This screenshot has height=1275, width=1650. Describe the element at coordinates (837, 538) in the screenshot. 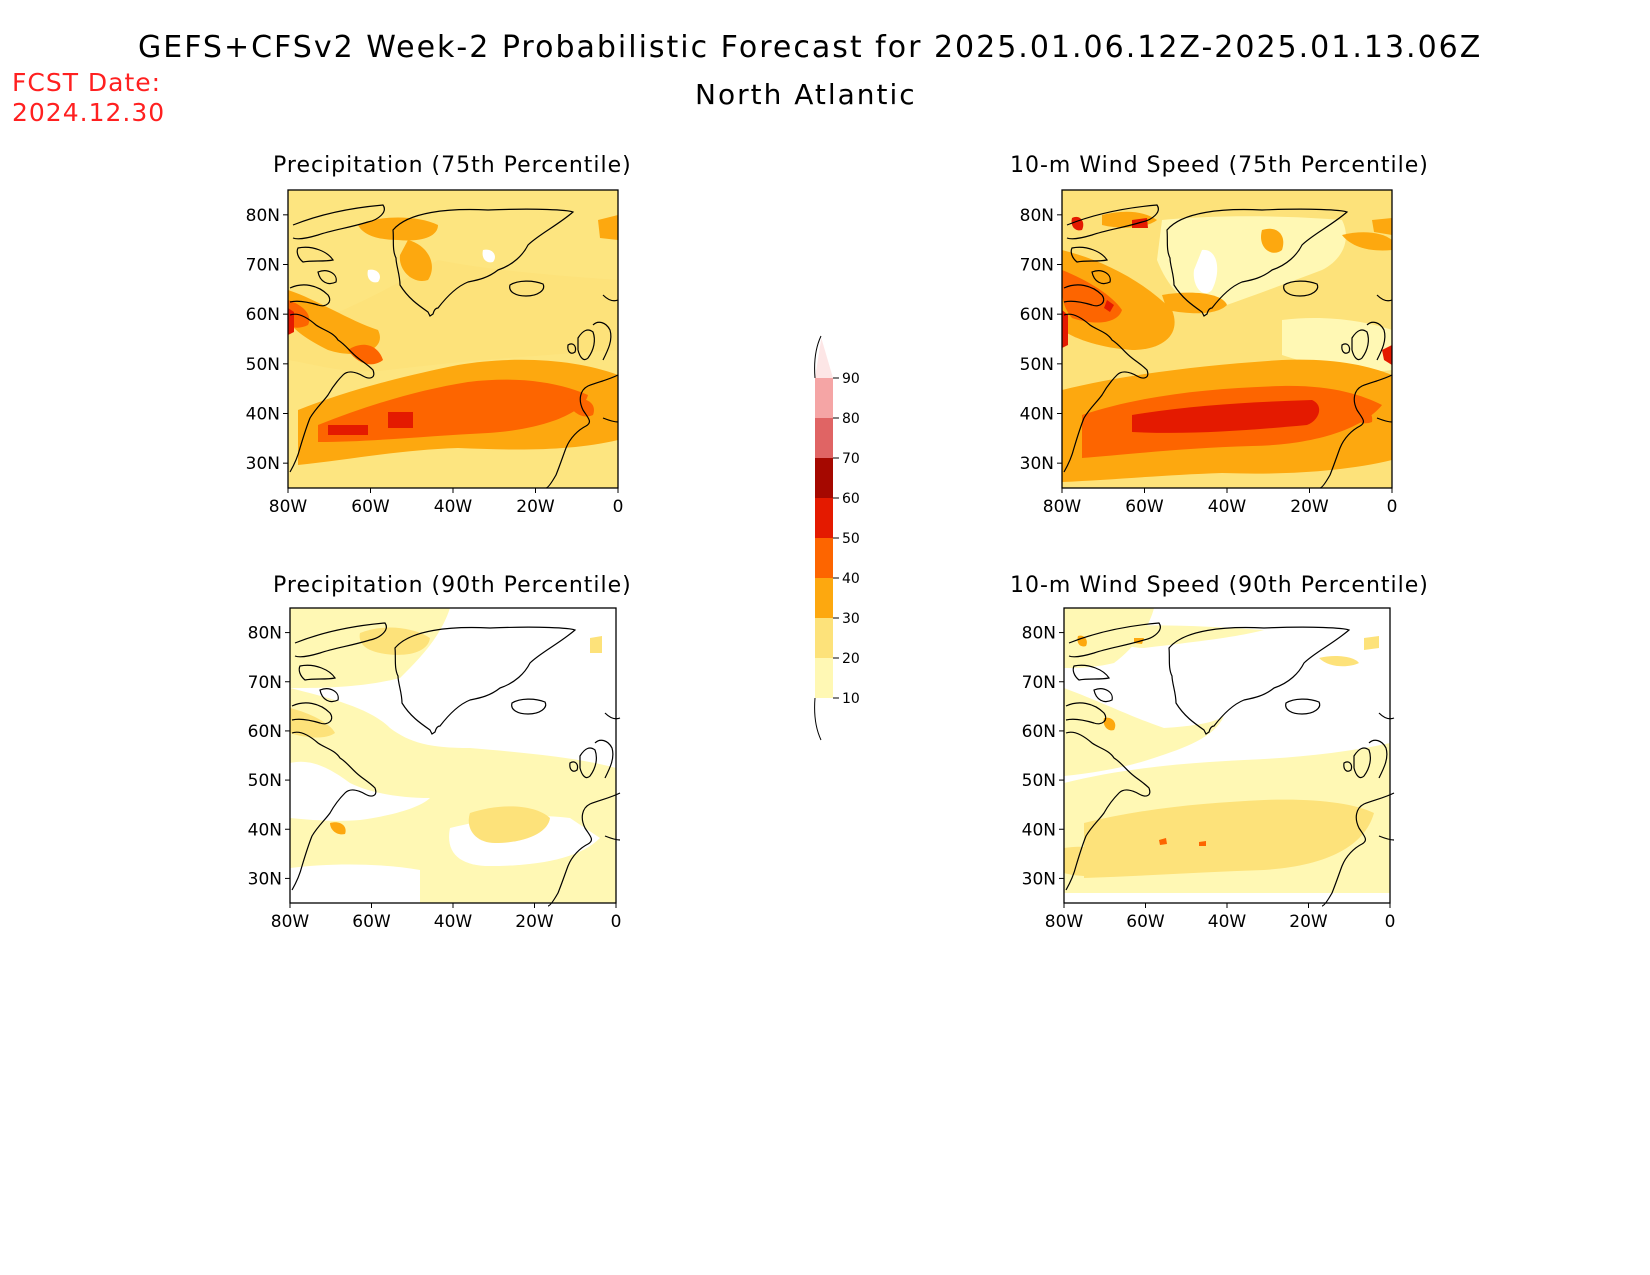

I see `colorbar: 90 80 70 60 50 40 30 20 10` at that location.